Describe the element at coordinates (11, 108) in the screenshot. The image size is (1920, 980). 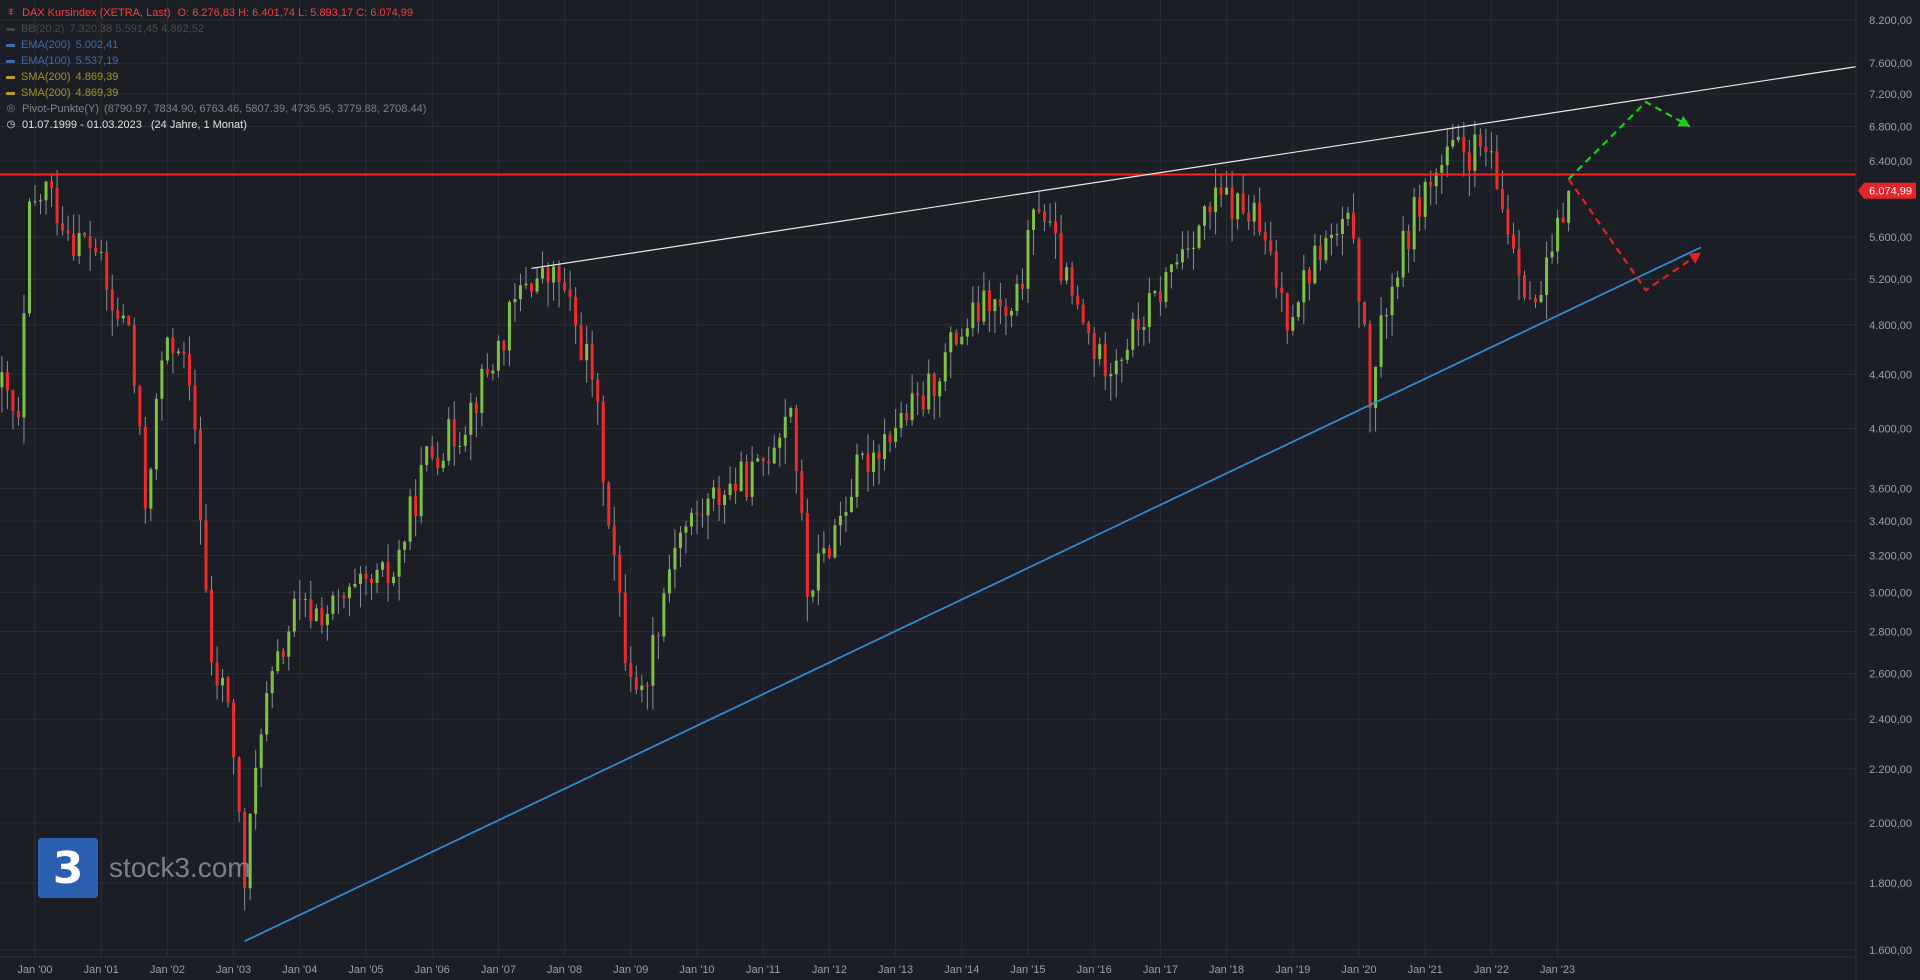
I see `pivot-icon: ◎` at that location.